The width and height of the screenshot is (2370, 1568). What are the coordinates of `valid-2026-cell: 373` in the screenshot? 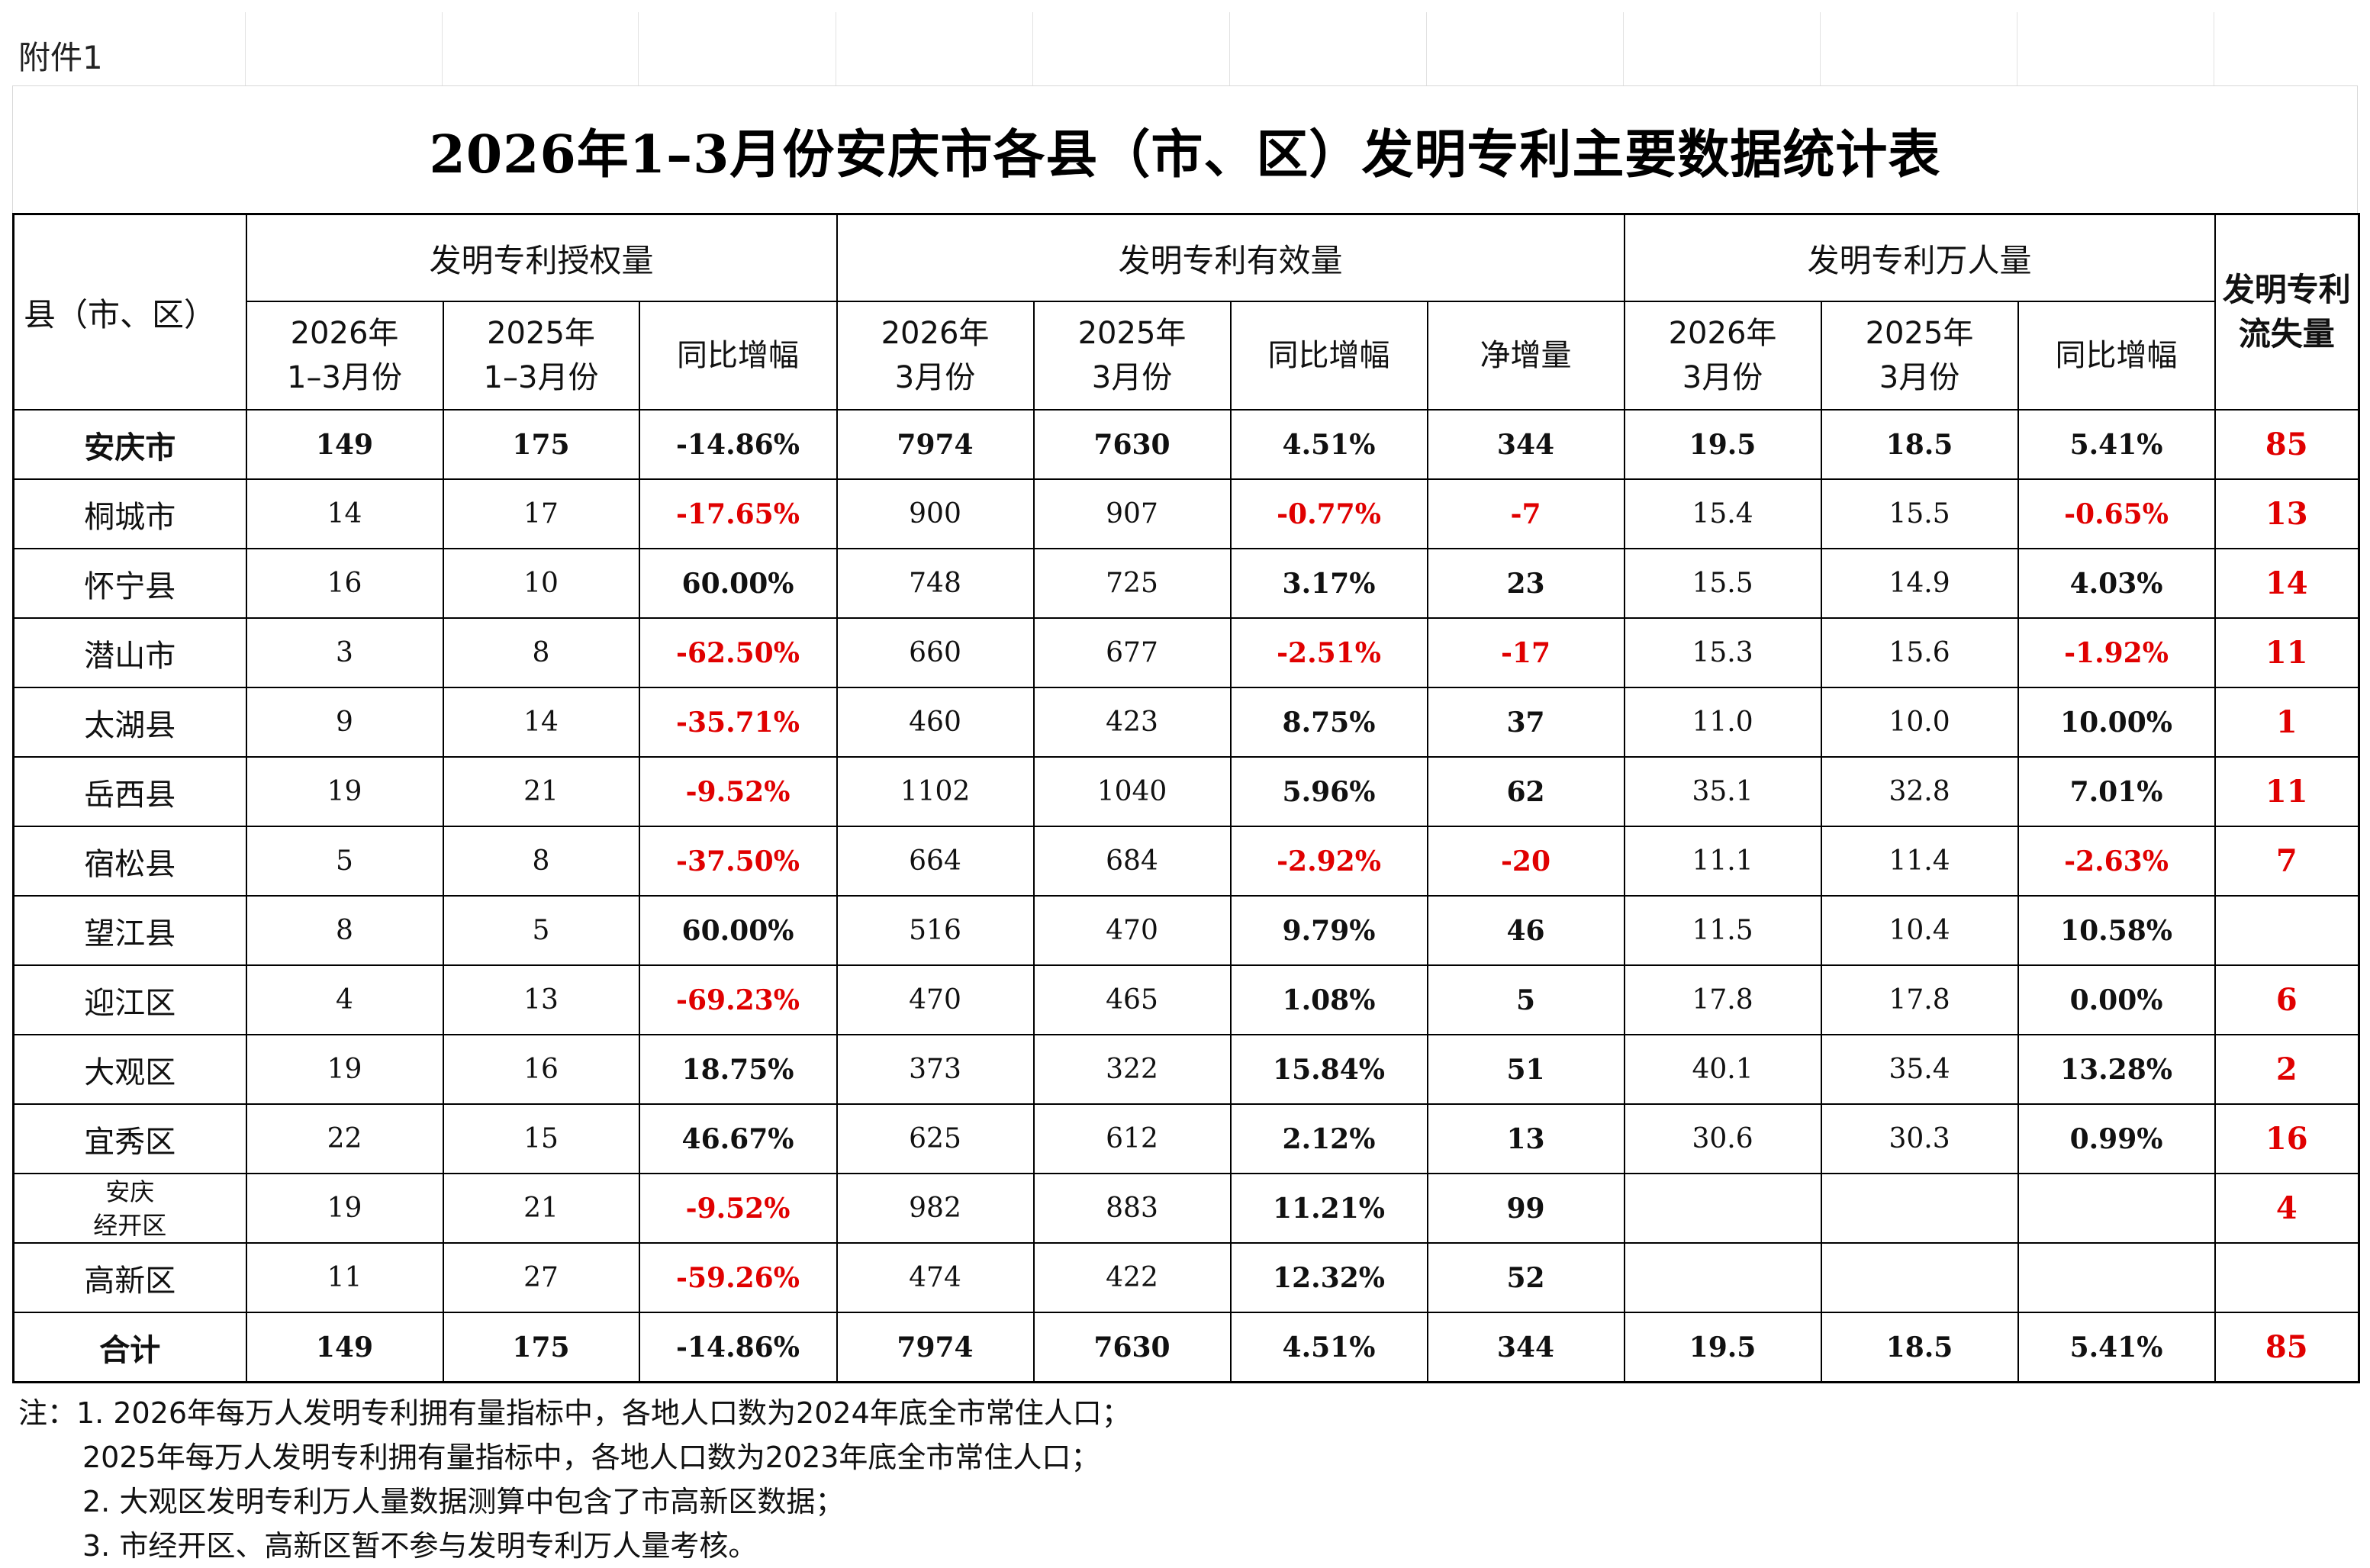 It's located at (935, 1069).